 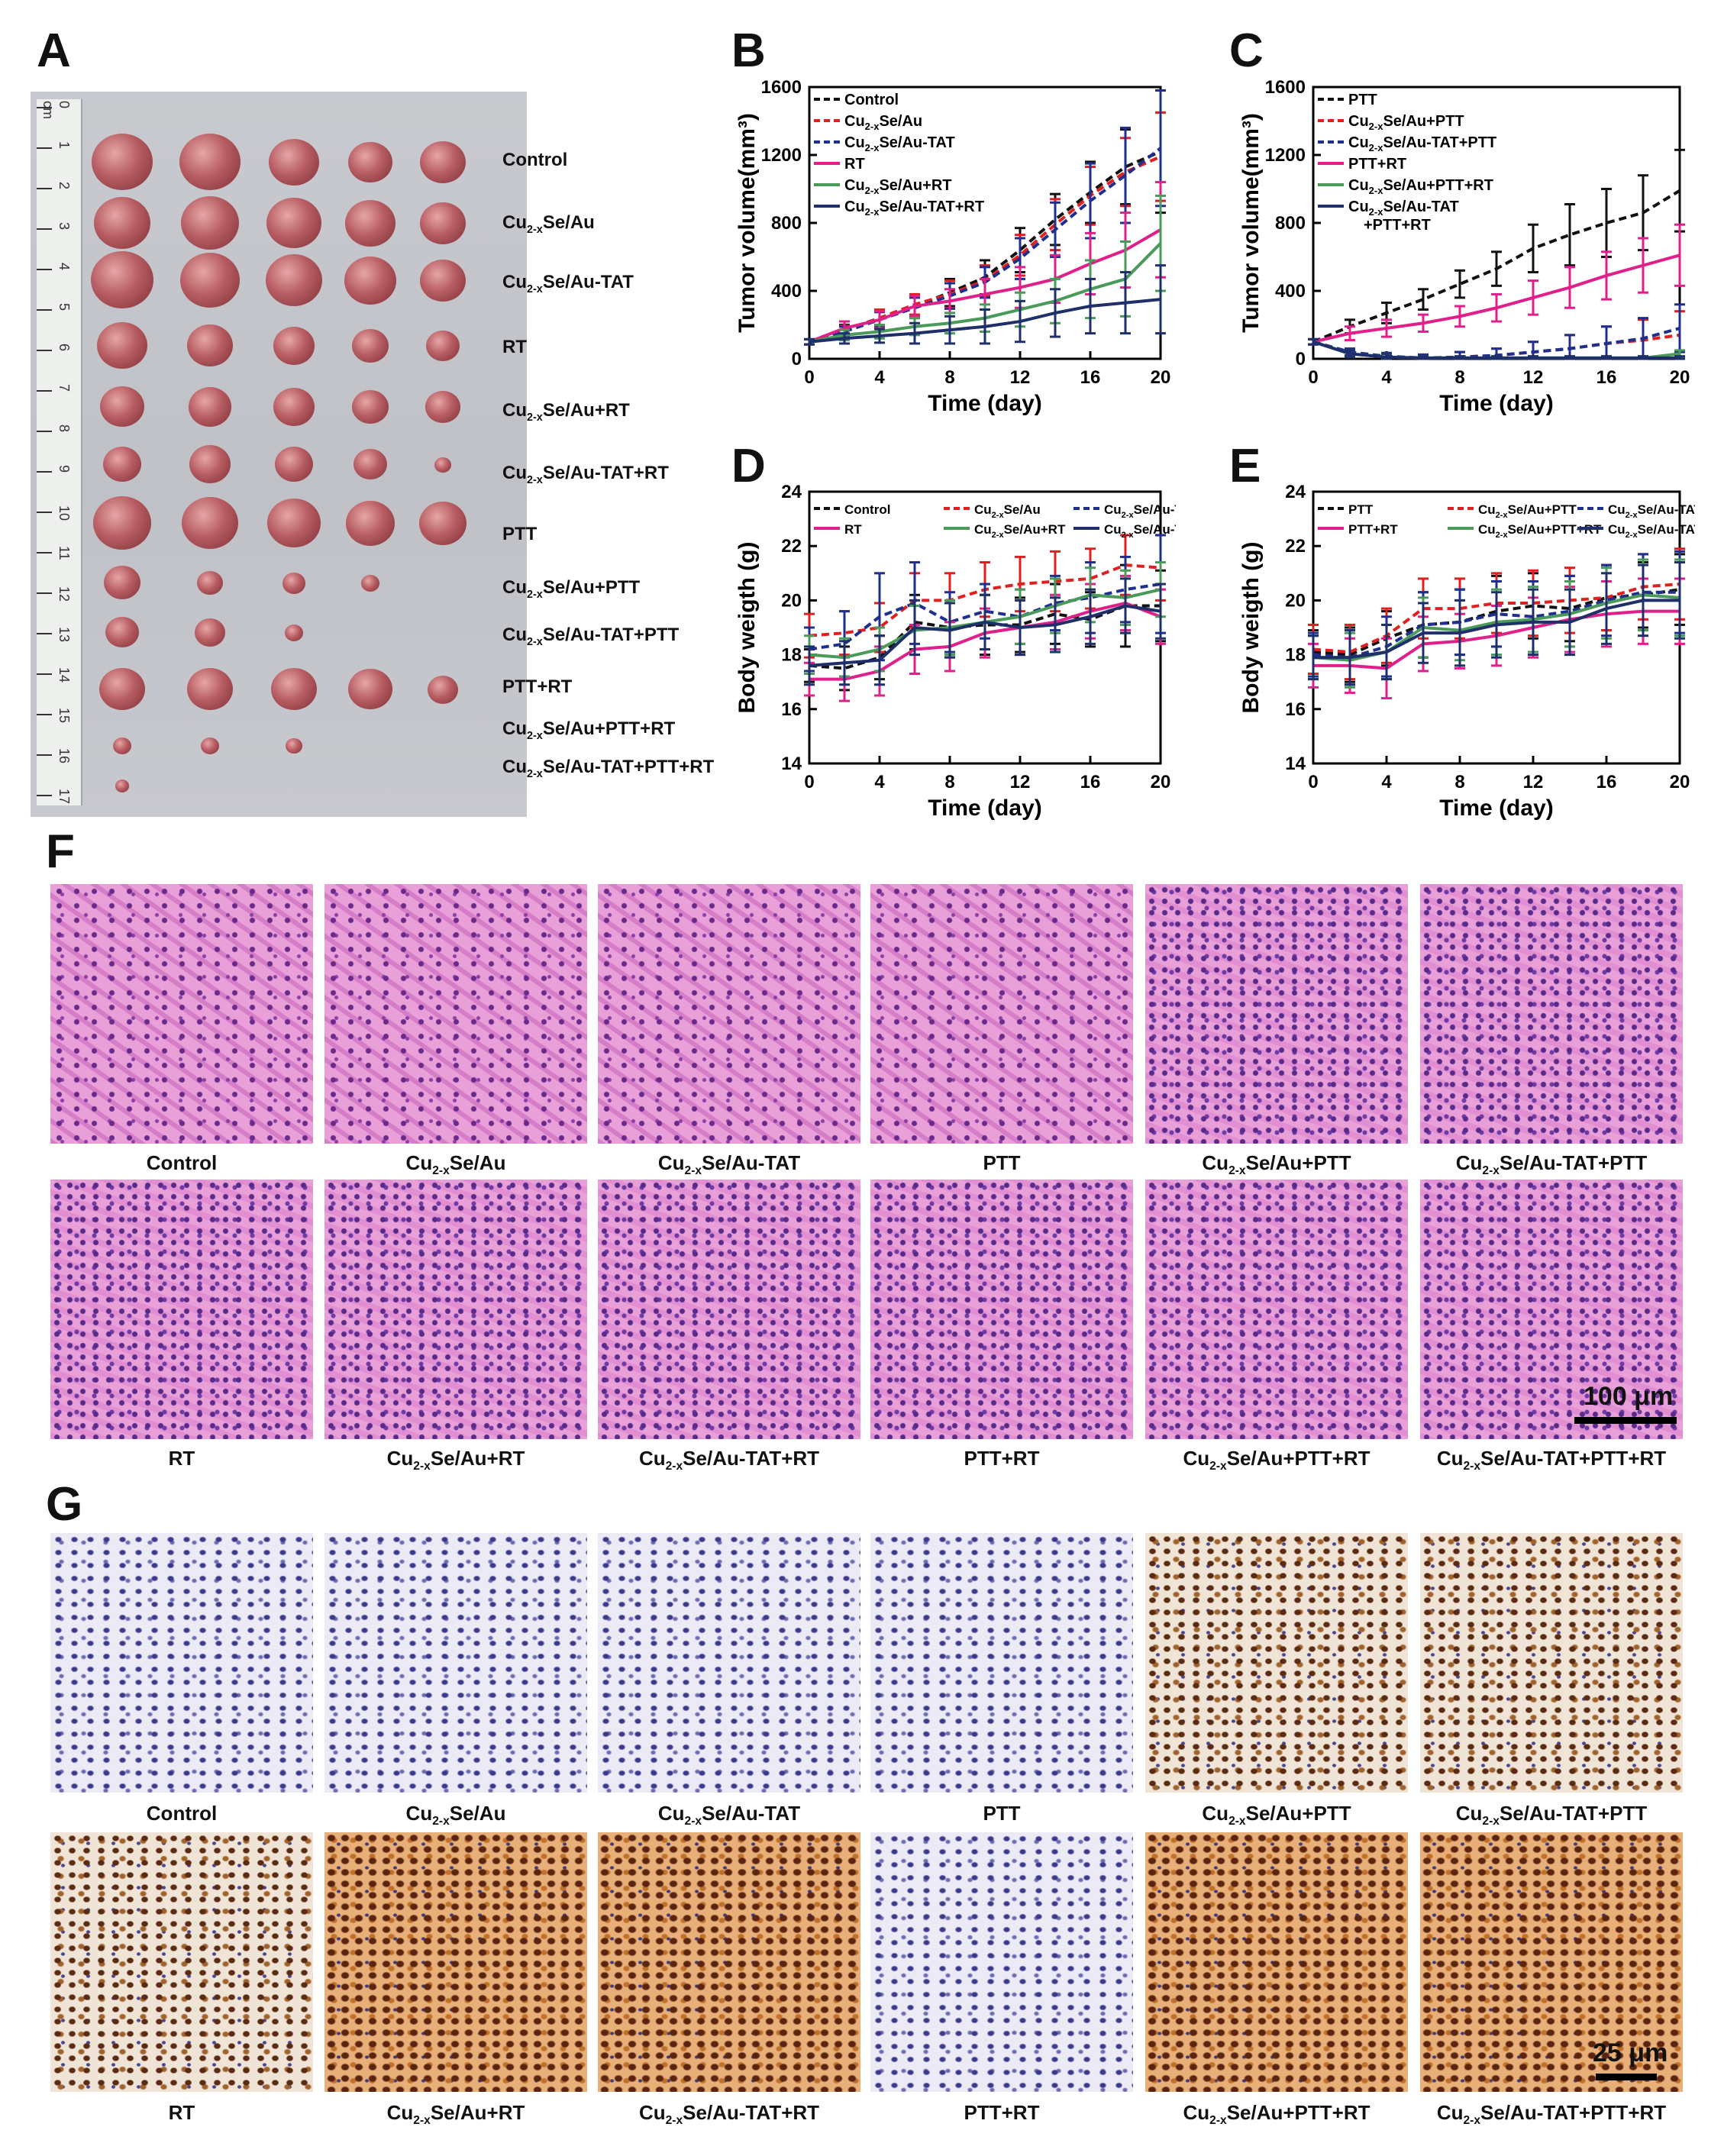 What do you see at coordinates (1496, 284) in the screenshot?
I see `series-PTT+RT` at bounding box center [1496, 284].